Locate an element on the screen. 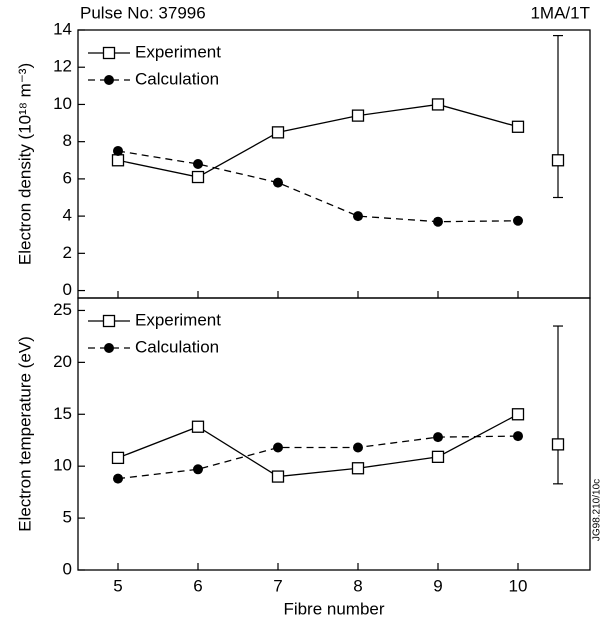  chart-title: Pulse No: 37996 is located at coordinates (143, 12).